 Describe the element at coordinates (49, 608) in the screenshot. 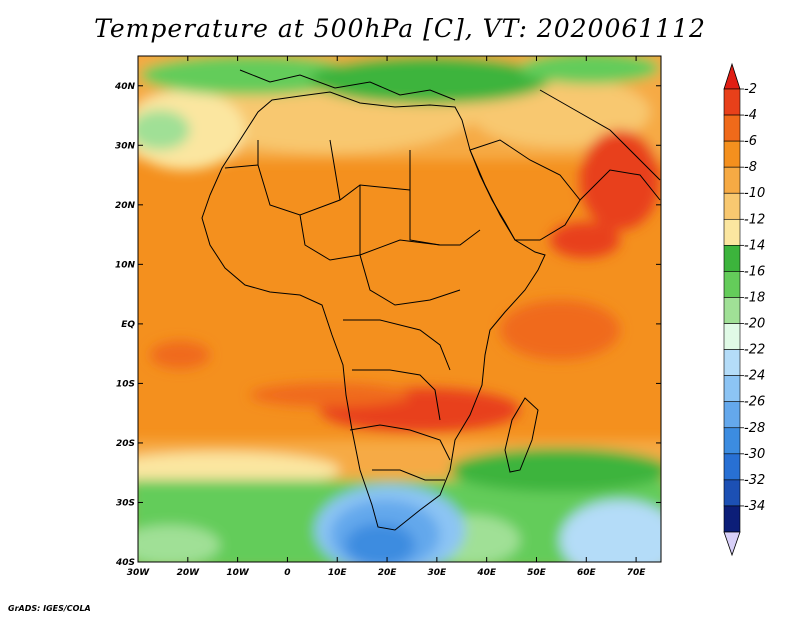

I see `grads-credit: GrADS: IGES/COLA` at that location.